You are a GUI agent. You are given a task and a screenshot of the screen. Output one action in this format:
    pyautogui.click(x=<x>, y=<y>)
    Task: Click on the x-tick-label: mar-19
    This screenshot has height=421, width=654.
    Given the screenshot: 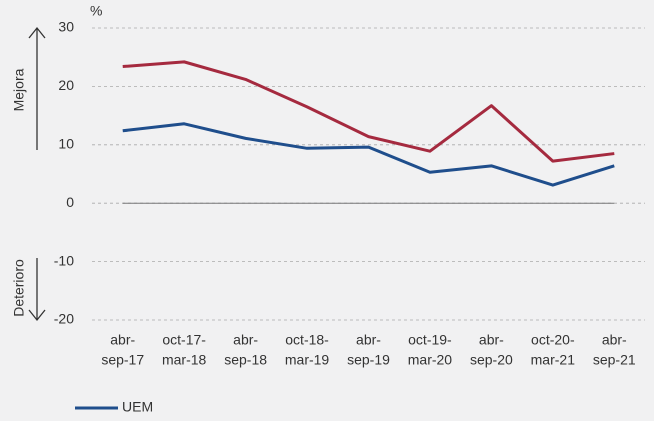 What is the action you would take?
    pyautogui.click(x=307, y=360)
    